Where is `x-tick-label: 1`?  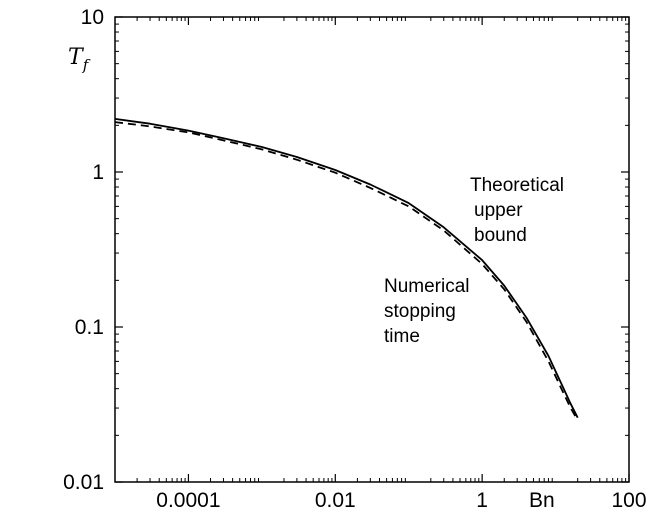
x-tick-label: 1 is located at coordinates (482, 500).